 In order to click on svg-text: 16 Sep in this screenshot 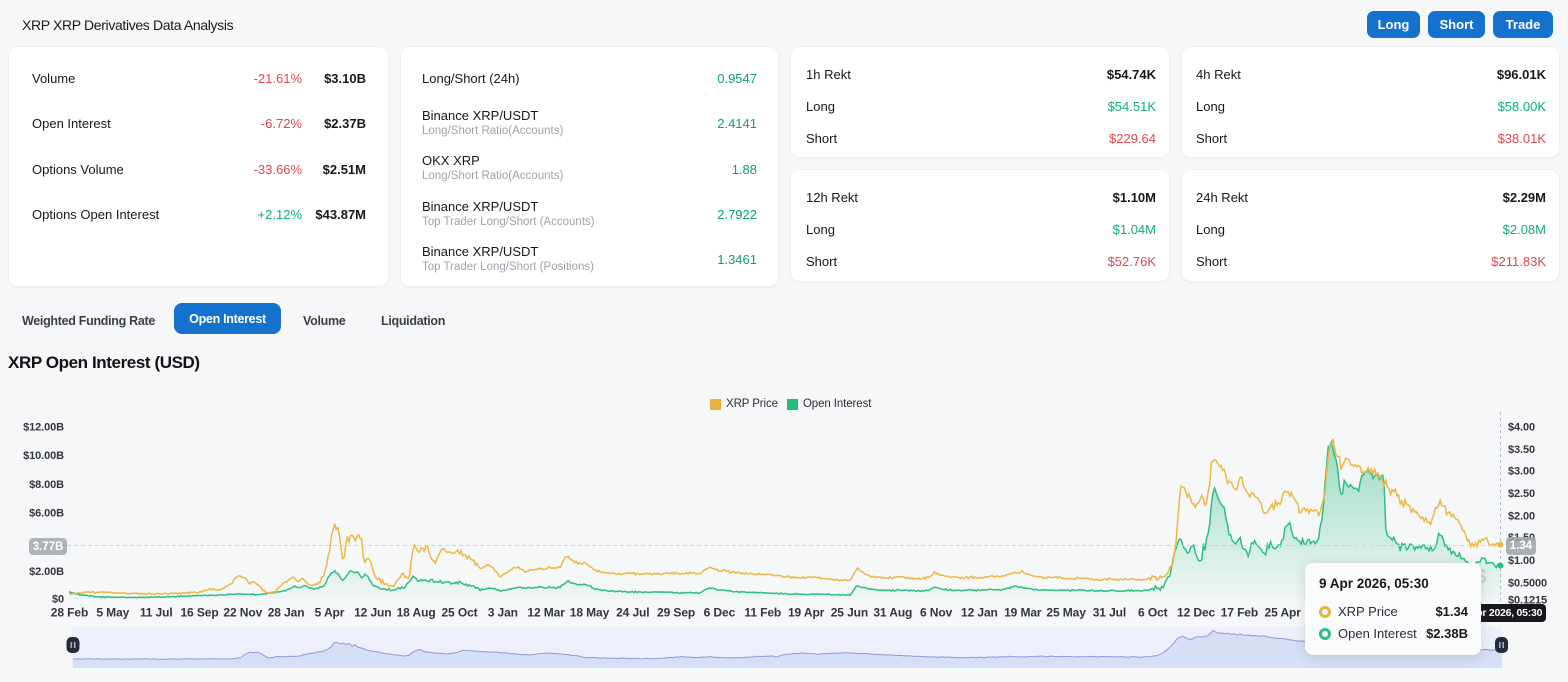, I will do `click(199, 613)`.